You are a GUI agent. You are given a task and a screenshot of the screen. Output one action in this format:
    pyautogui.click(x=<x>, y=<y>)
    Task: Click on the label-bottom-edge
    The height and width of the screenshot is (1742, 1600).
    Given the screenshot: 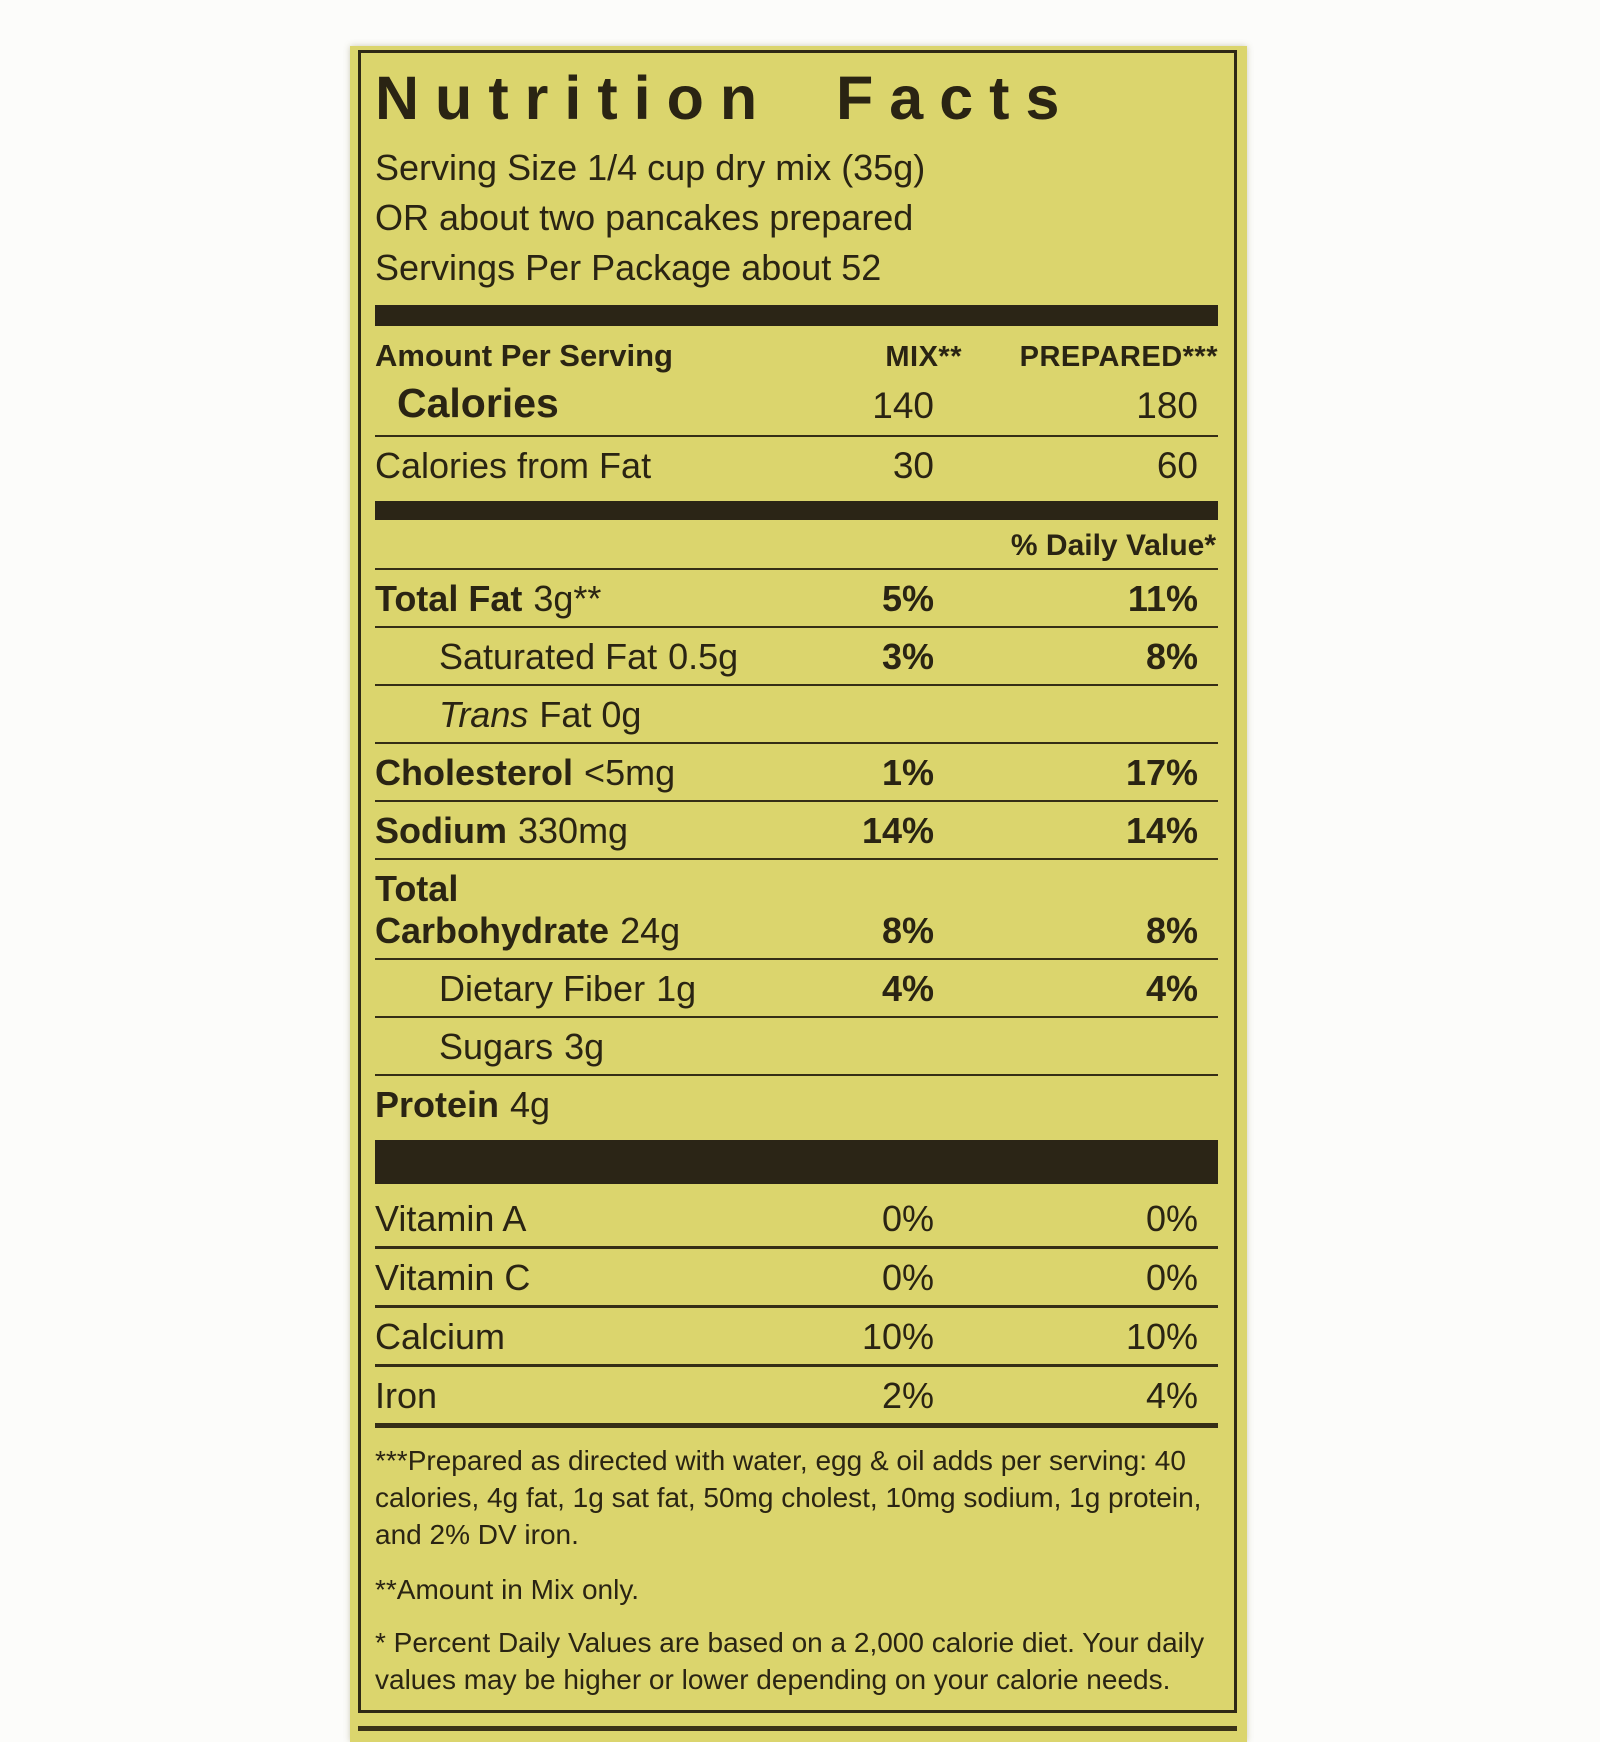 What is the action you would take?
    pyautogui.click(x=797, y=1730)
    